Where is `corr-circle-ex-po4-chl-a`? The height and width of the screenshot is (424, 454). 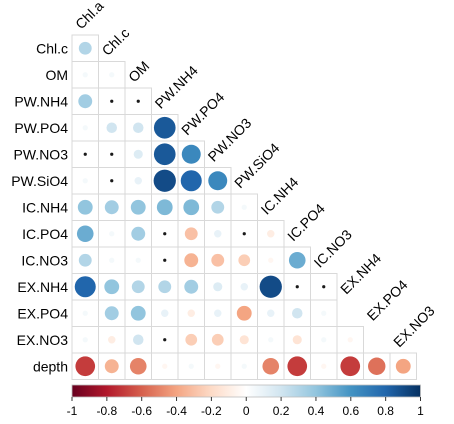 corr-circle-ex-po4-chl-a is located at coordinates (85, 313).